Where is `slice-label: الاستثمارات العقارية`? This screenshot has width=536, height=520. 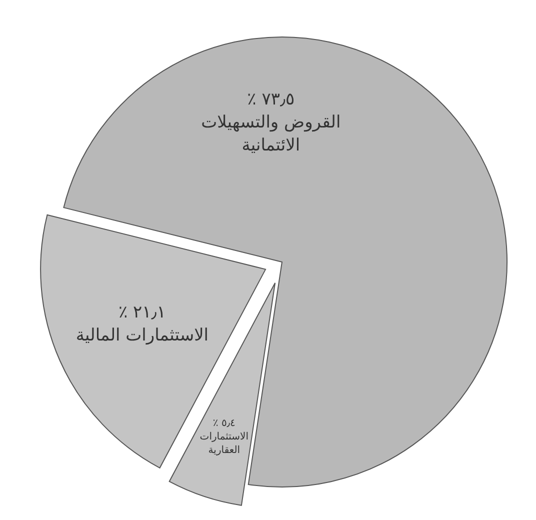 slice-label: الاستثمارات العقارية is located at coordinates (224, 443).